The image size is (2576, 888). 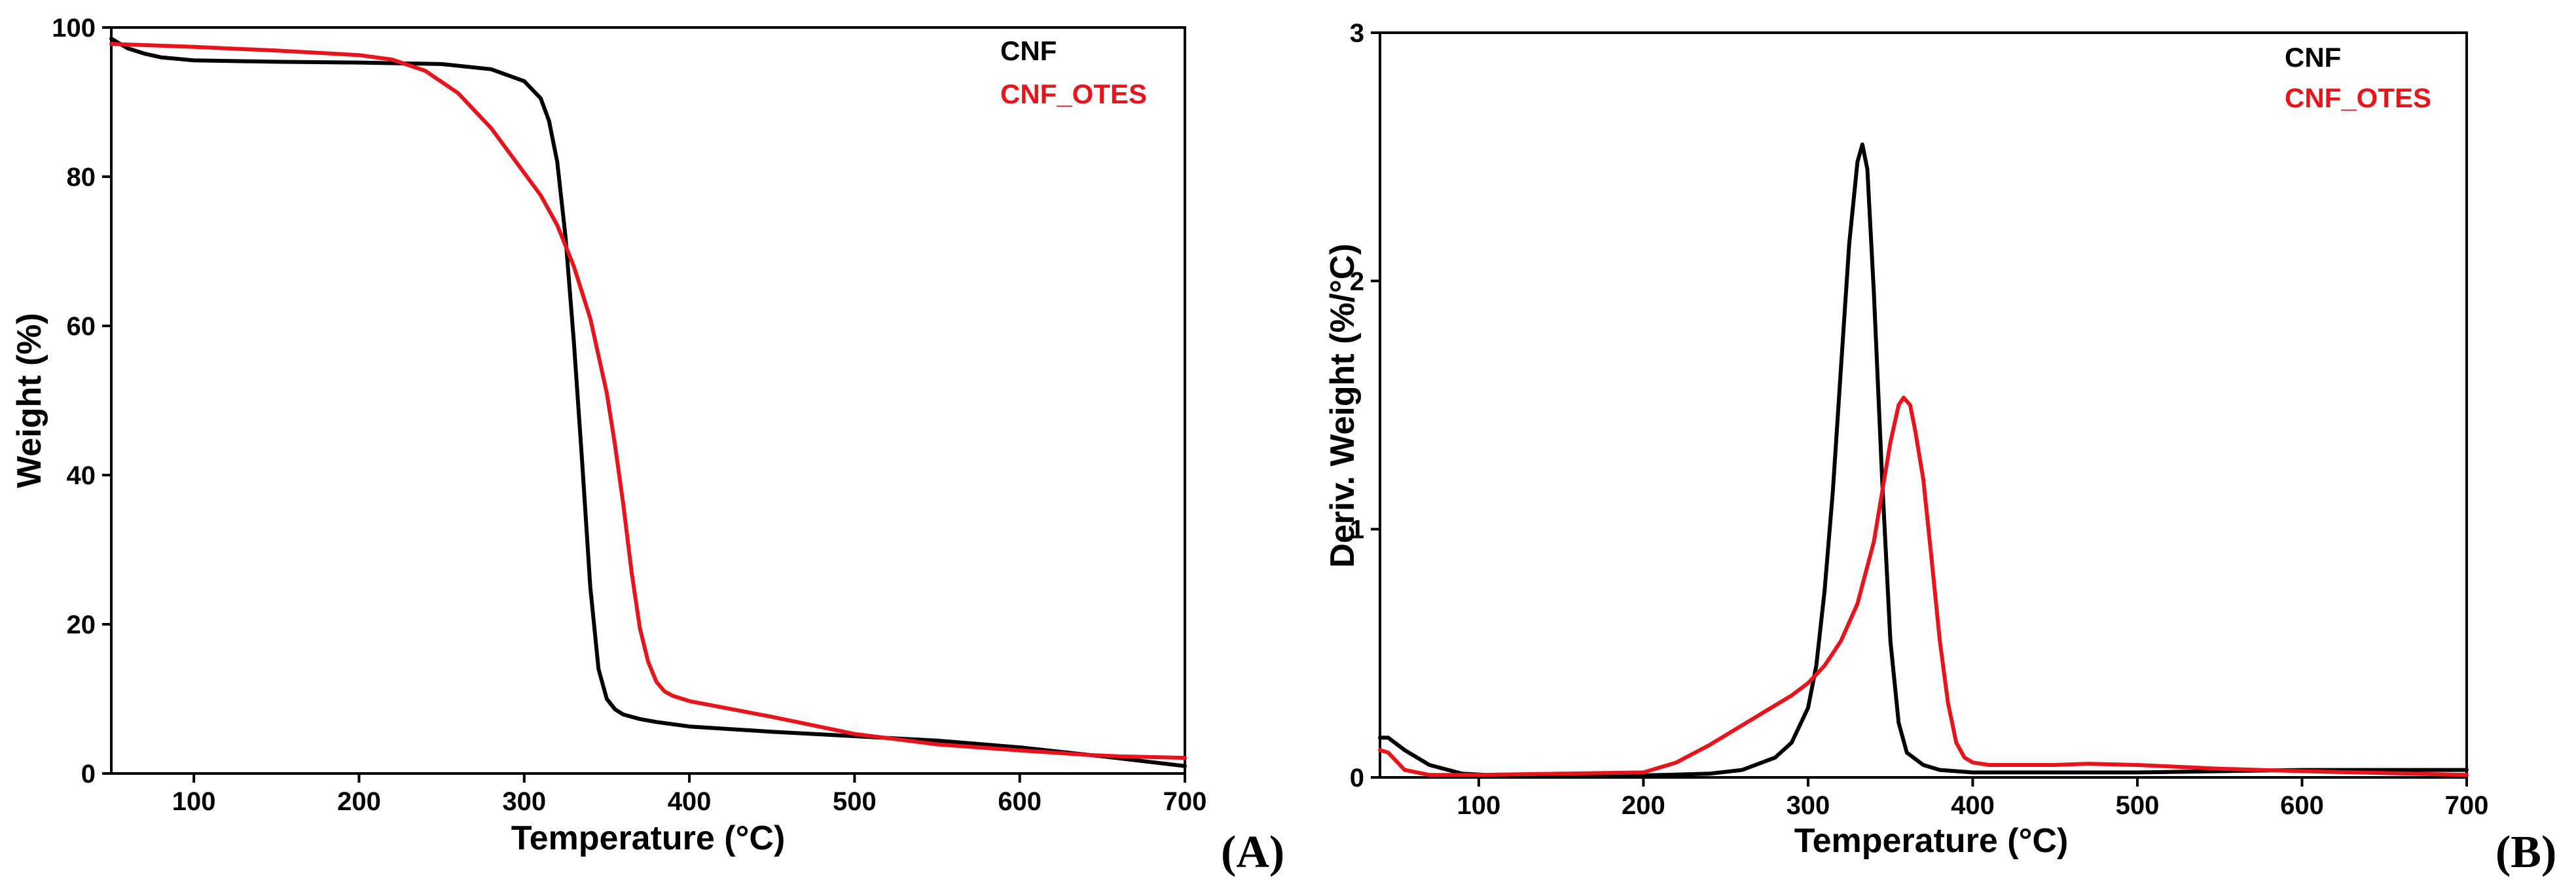 I want to click on panel-b-x-tick-label: 400, so click(x=1973, y=805).